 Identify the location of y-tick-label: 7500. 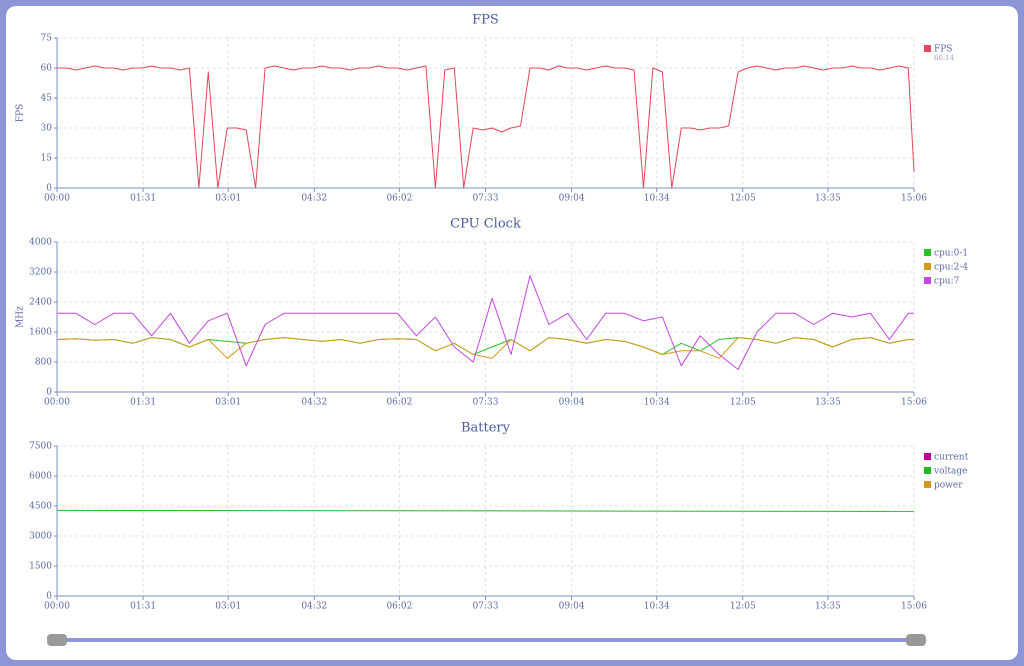
(40, 447).